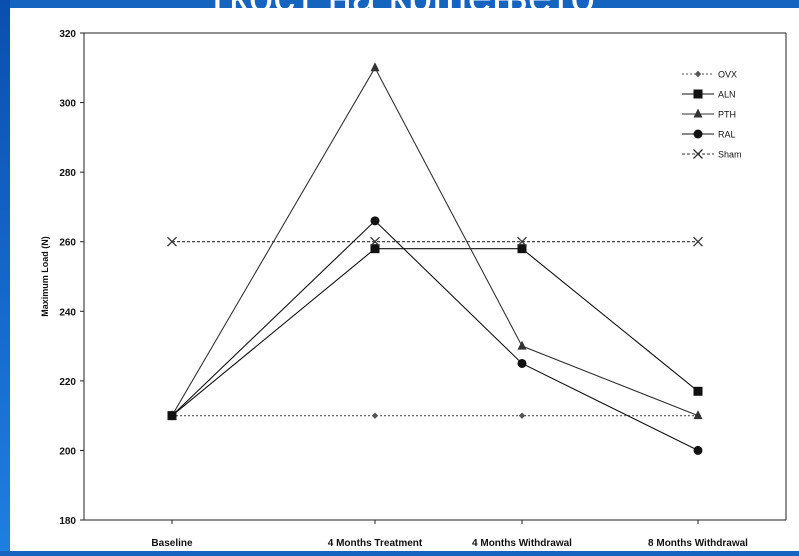 The height and width of the screenshot is (556, 799). Describe the element at coordinates (67, 104) in the screenshot. I see `y-tick-label: 300` at that location.